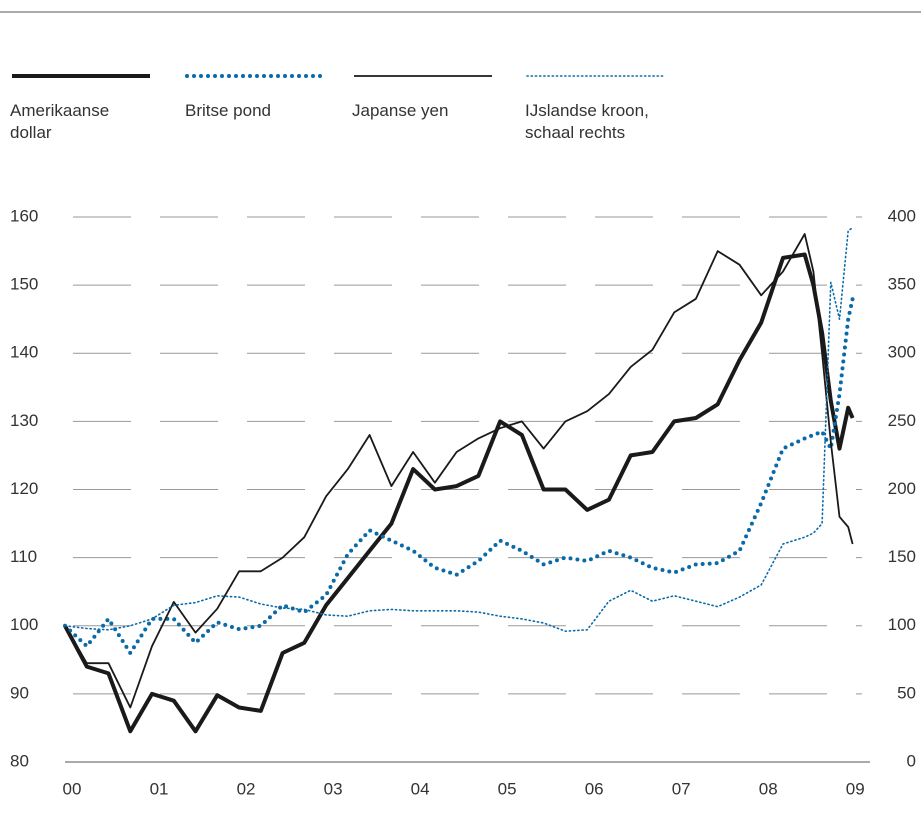 Image resolution: width=921 pixels, height=821 pixels. Describe the element at coordinates (855, 788) in the screenshot. I see `x-tick-label: 09` at that location.